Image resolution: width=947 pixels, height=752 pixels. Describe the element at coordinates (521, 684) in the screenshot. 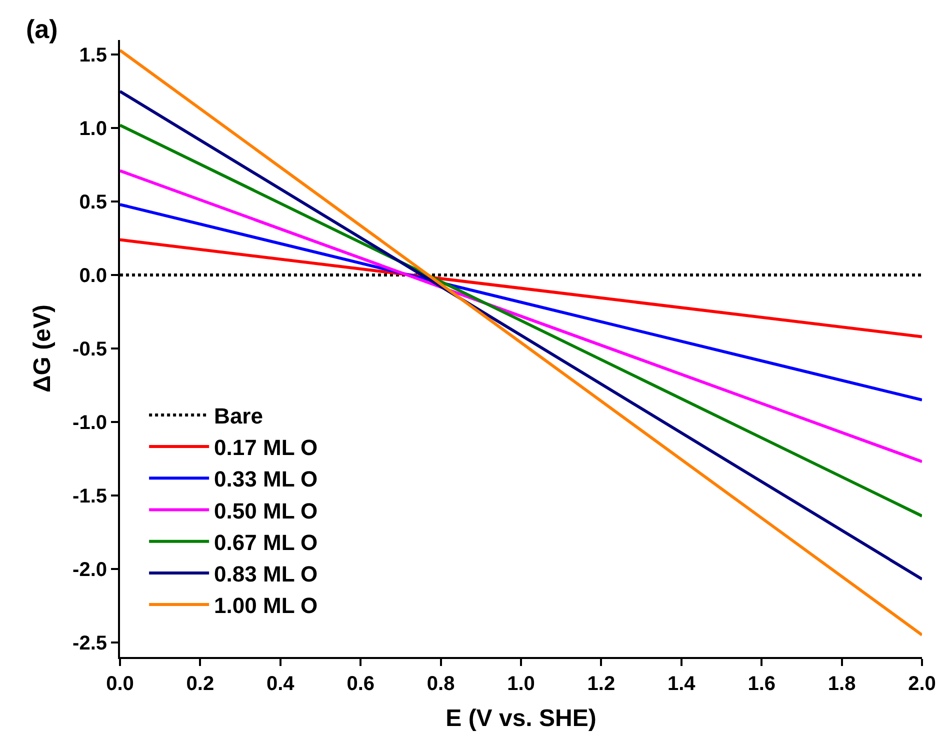

I see `x-tick-label: 1.0` at that location.